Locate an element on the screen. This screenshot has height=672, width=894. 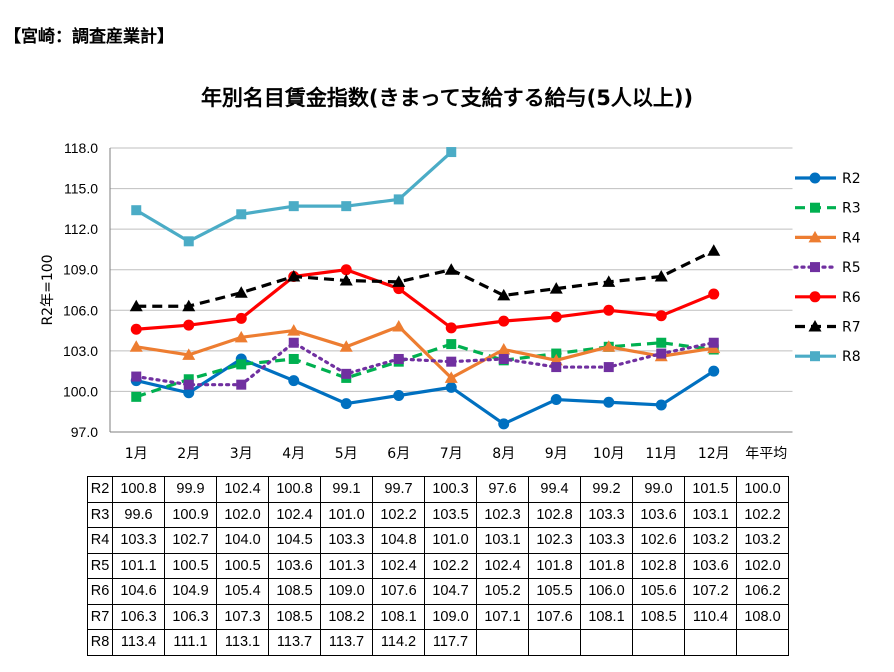
table-cell: 99.1 is located at coordinates (346, 489).